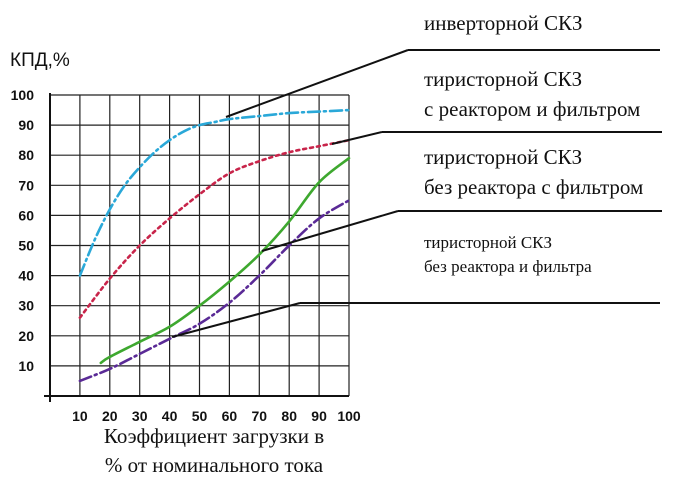 The height and width of the screenshot is (484, 674). What do you see at coordinates (26, 366) in the screenshot?
I see `y-tick-label-10: 10` at bounding box center [26, 366].